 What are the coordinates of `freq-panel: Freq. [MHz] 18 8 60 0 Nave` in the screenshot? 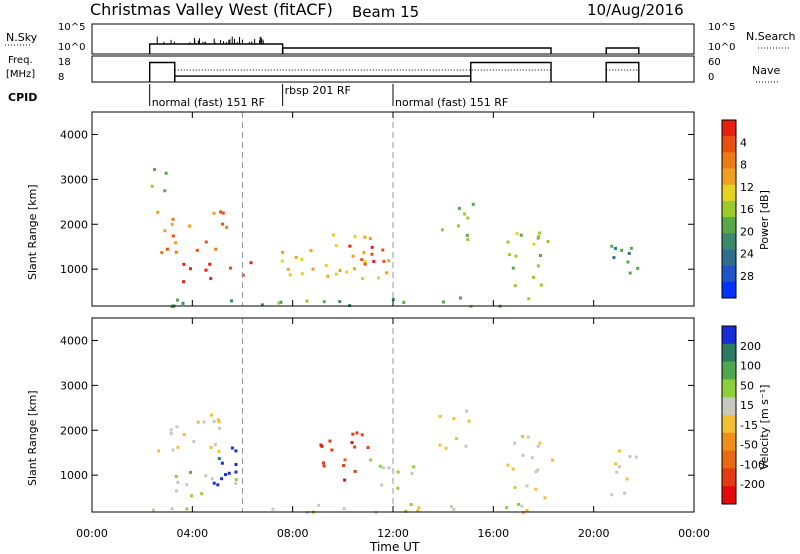 It's located at (393, 69).